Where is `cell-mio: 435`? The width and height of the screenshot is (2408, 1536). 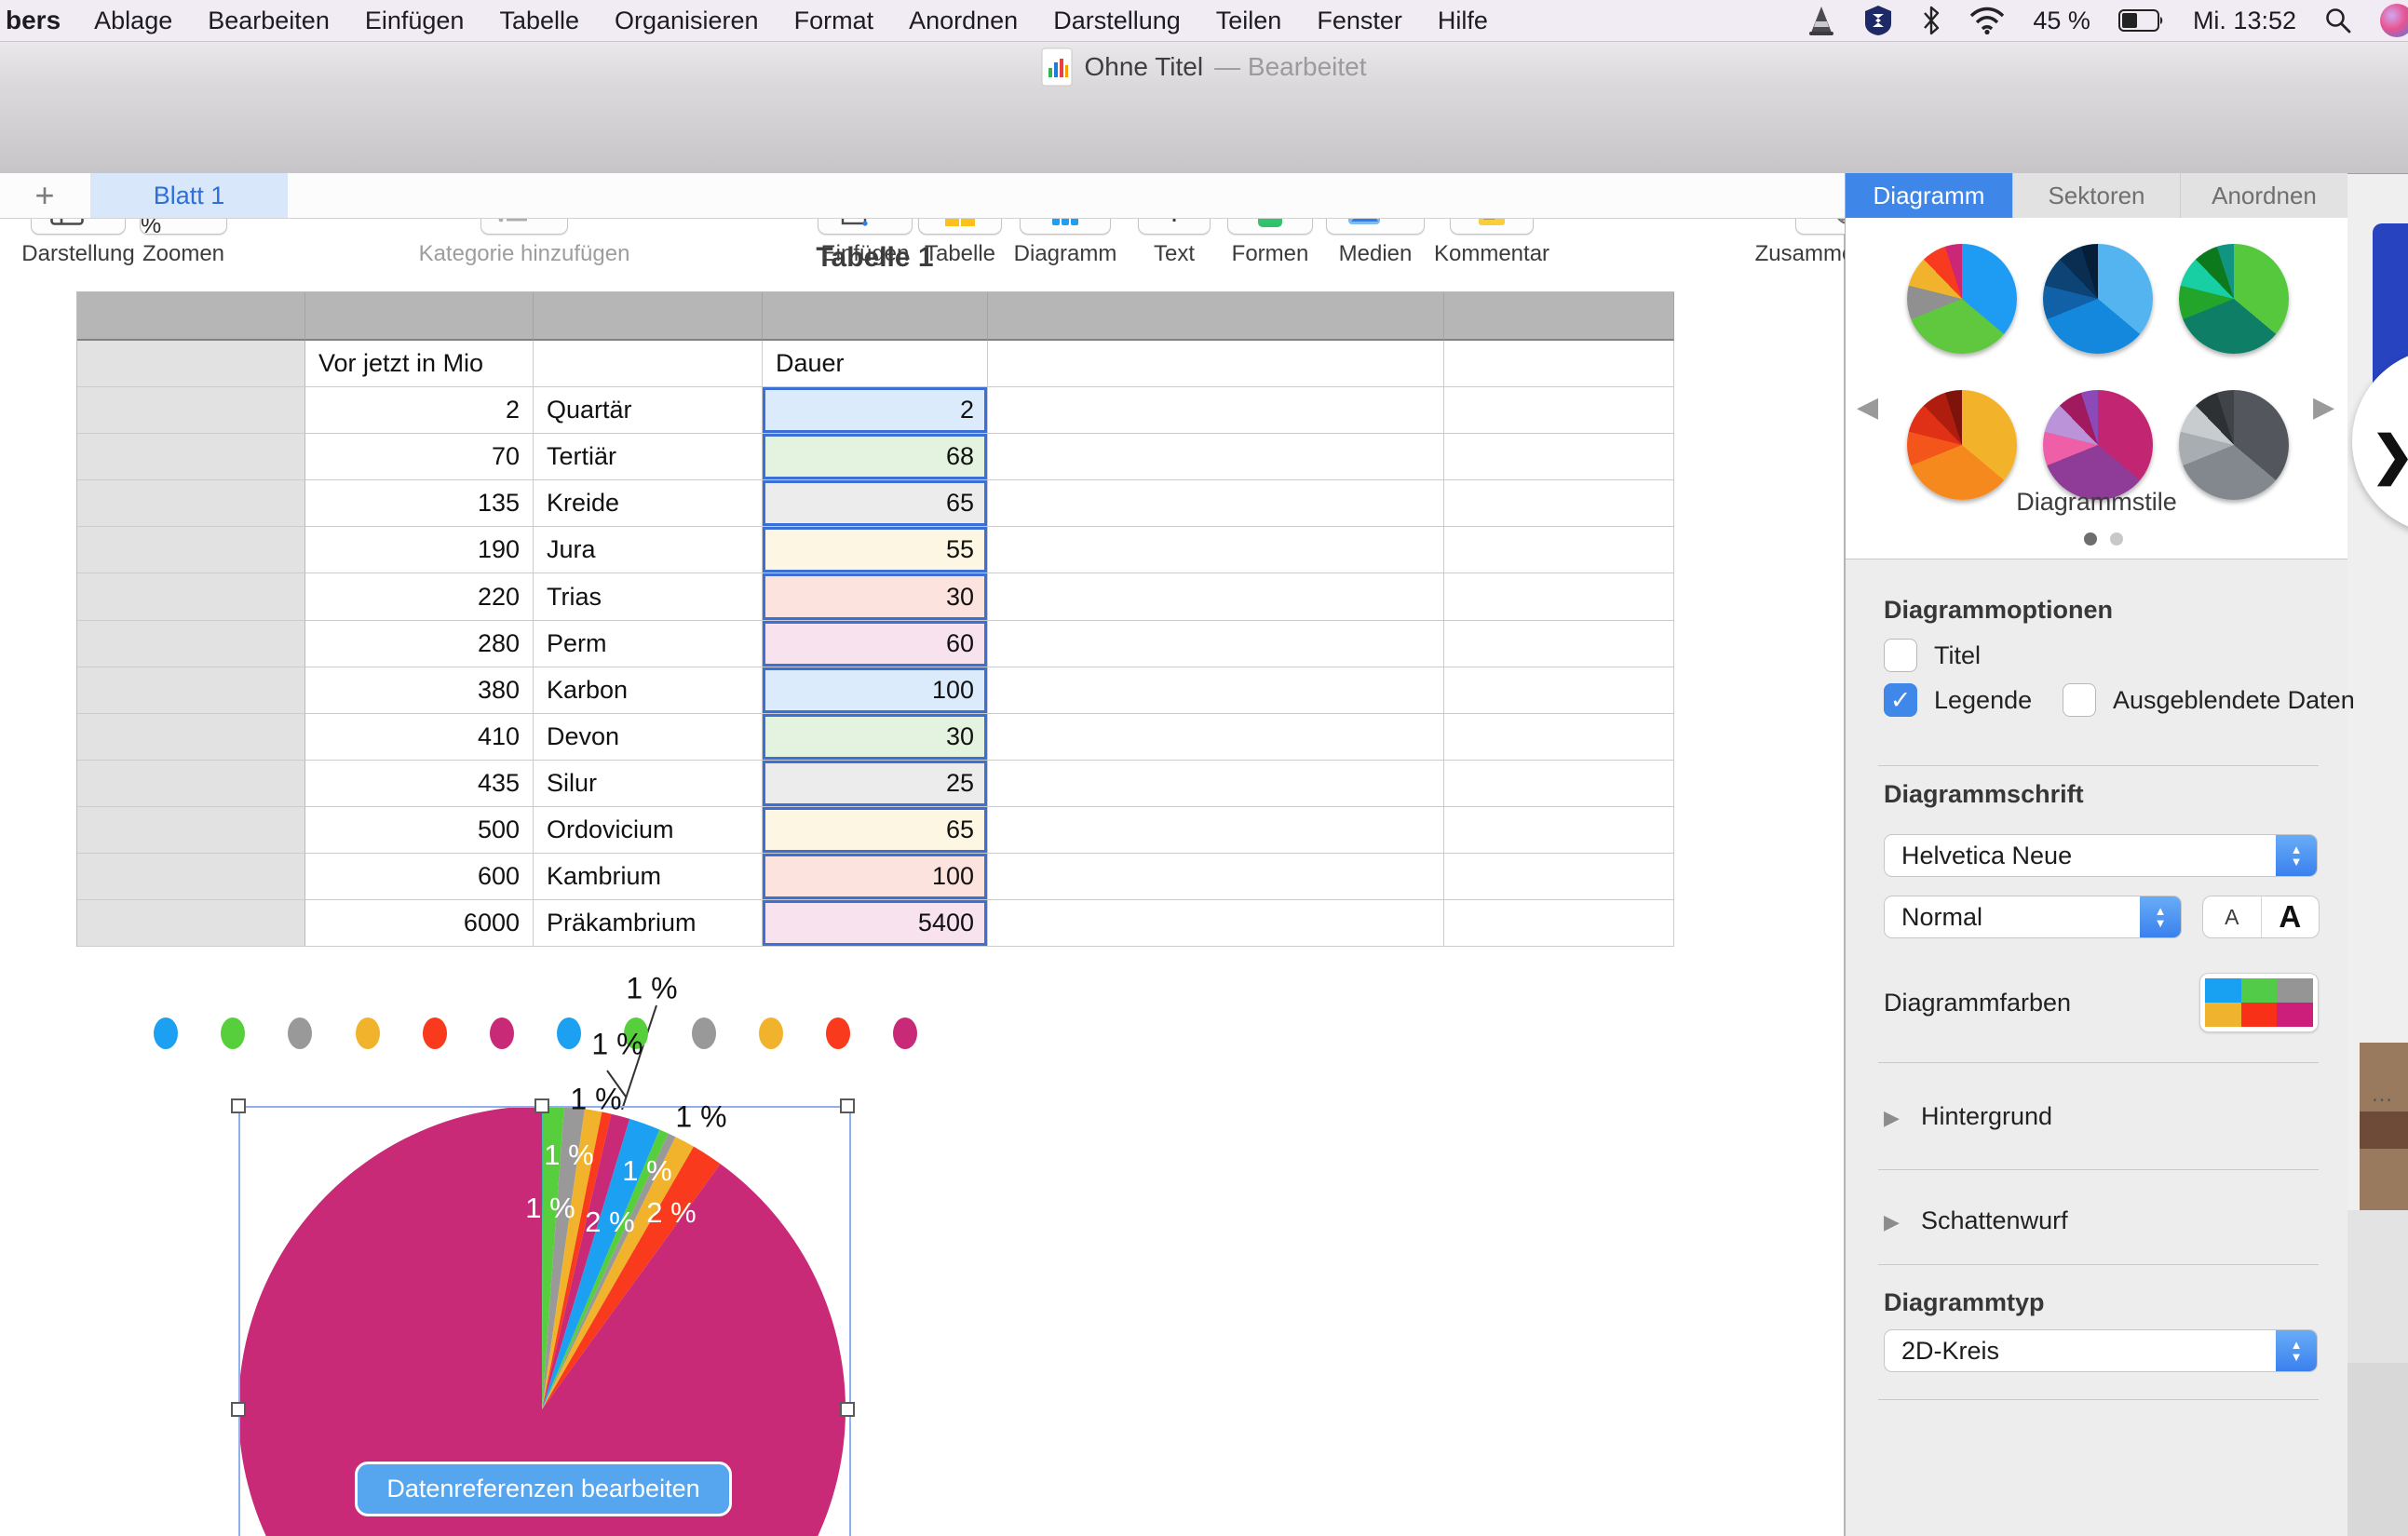 cell-mio: 435 is located at coordinates (419, 783).